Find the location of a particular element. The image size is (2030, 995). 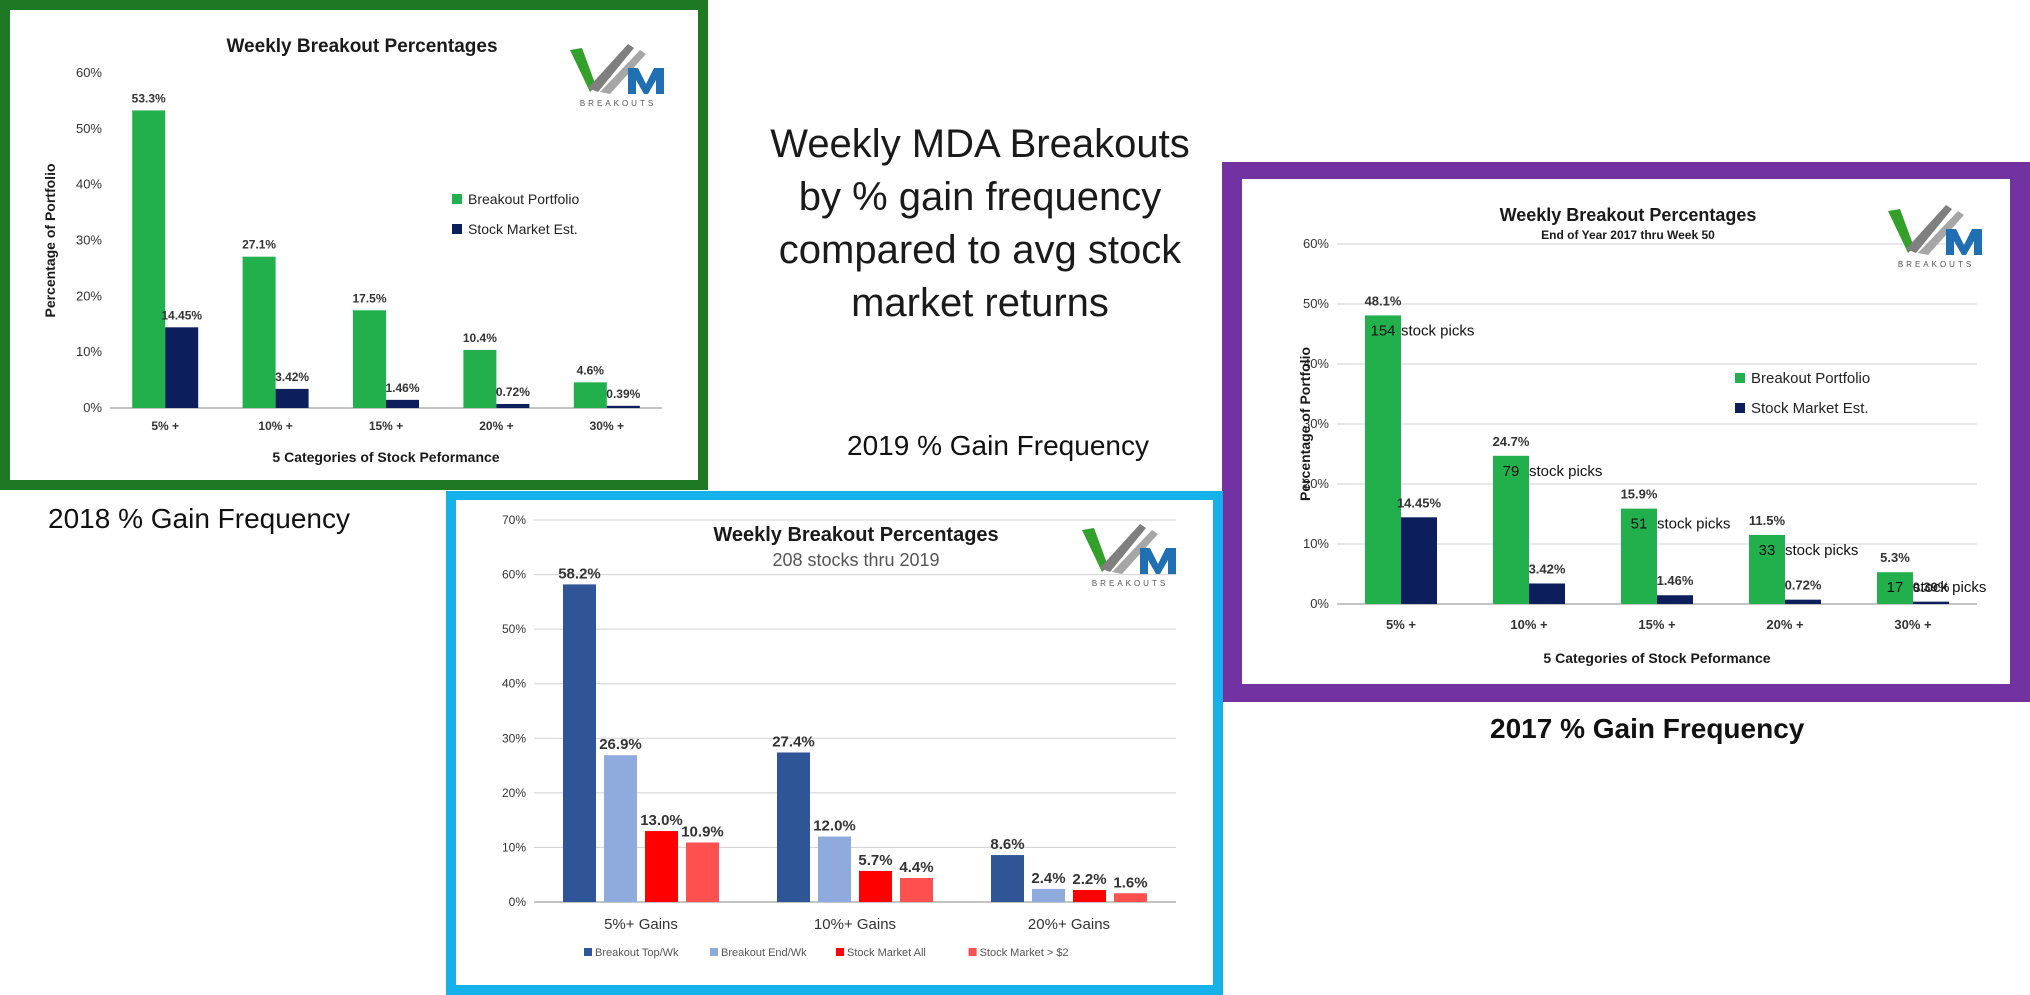

caption-2018: 2018 % Gain Frequency is located at coordinates (199, 518).